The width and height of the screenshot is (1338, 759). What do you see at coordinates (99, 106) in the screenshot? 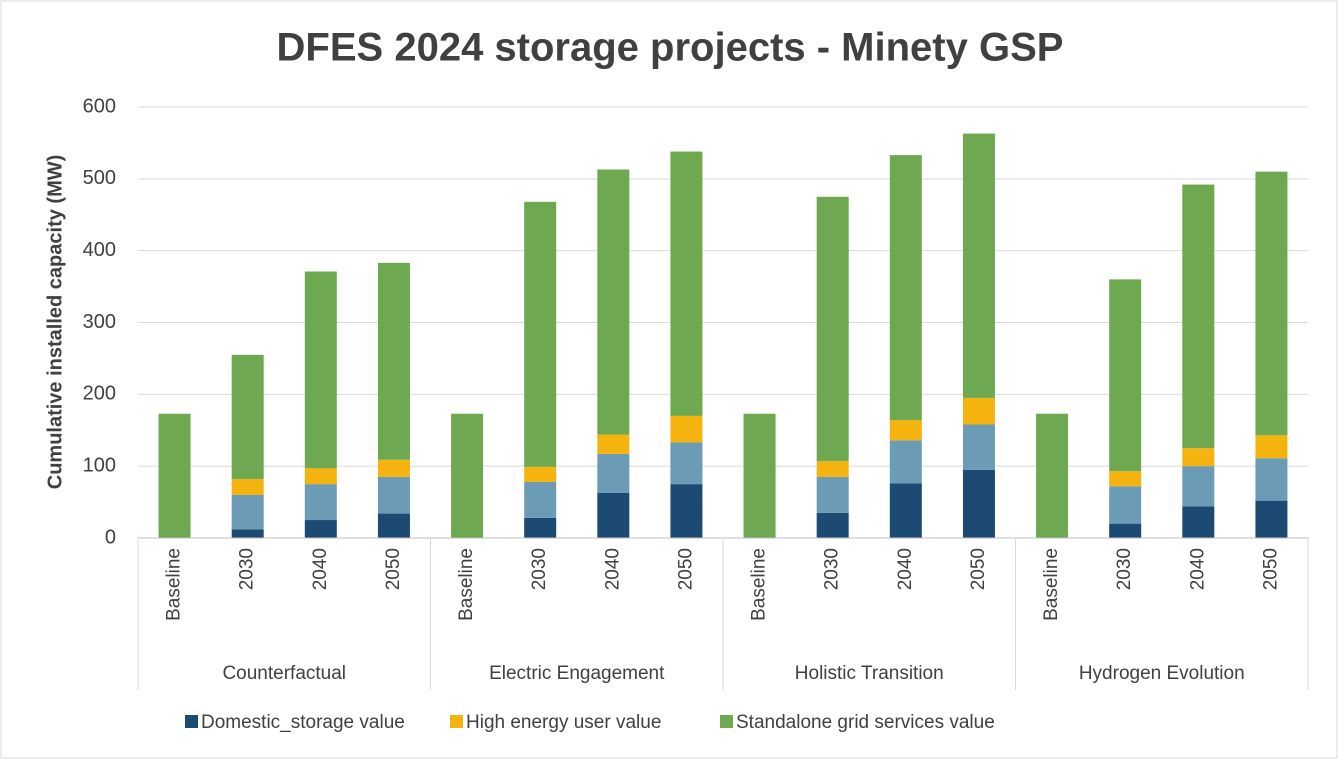
I see `y-tick-label: 600` at bounding box center [99, 106].